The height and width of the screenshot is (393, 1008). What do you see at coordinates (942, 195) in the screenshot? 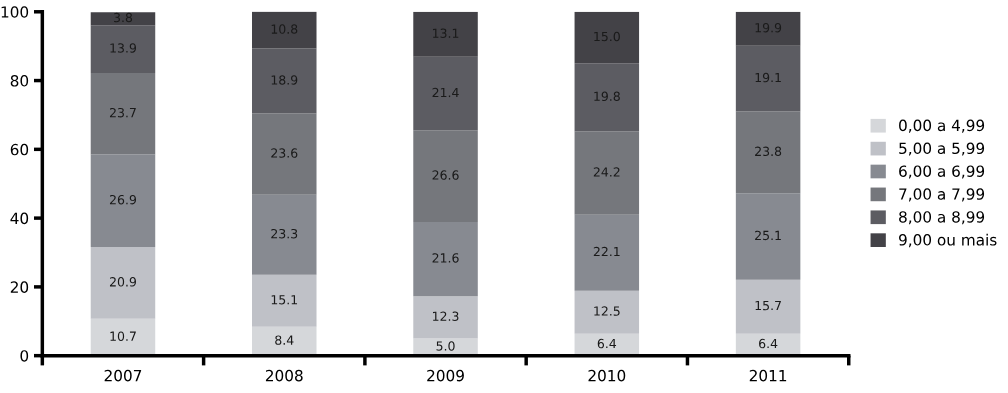
I see `legend-label: 7,00 a 7,99` at bounding box center [942, 195].